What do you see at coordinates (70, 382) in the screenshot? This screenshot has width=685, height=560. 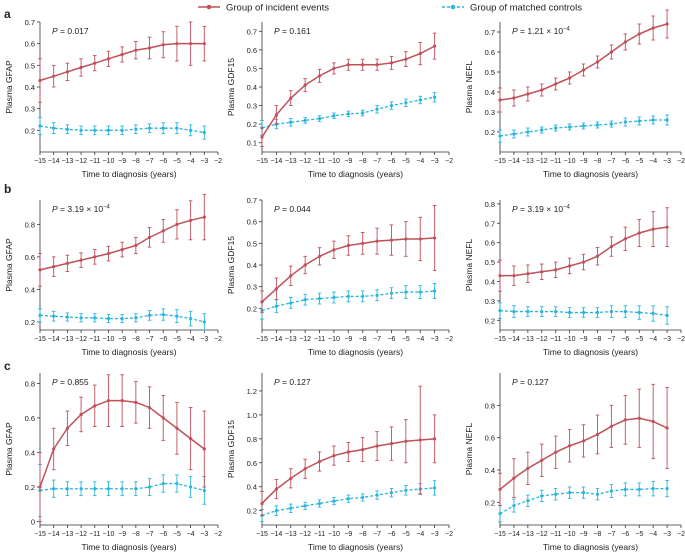 I see `p-value-annotation: P = 0.855` at bounding box center [70, 382].